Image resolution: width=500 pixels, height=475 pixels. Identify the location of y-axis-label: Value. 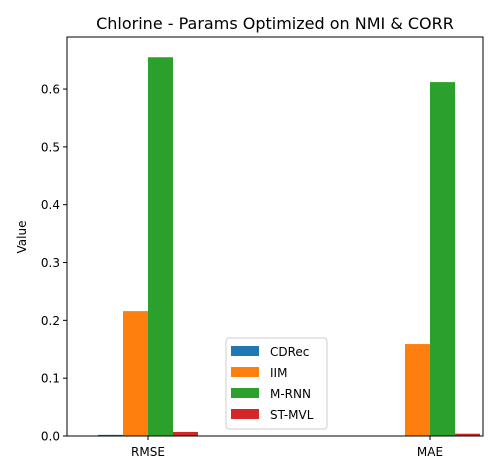
(22, 237).